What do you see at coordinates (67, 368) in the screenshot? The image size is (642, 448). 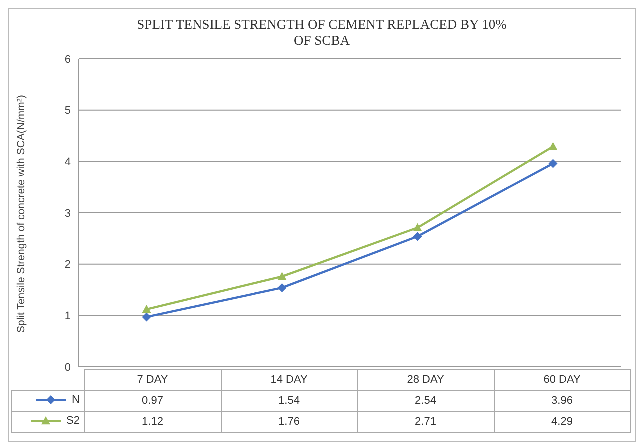 I see `y-tick-label: 0` at bounding box center [67, 368].